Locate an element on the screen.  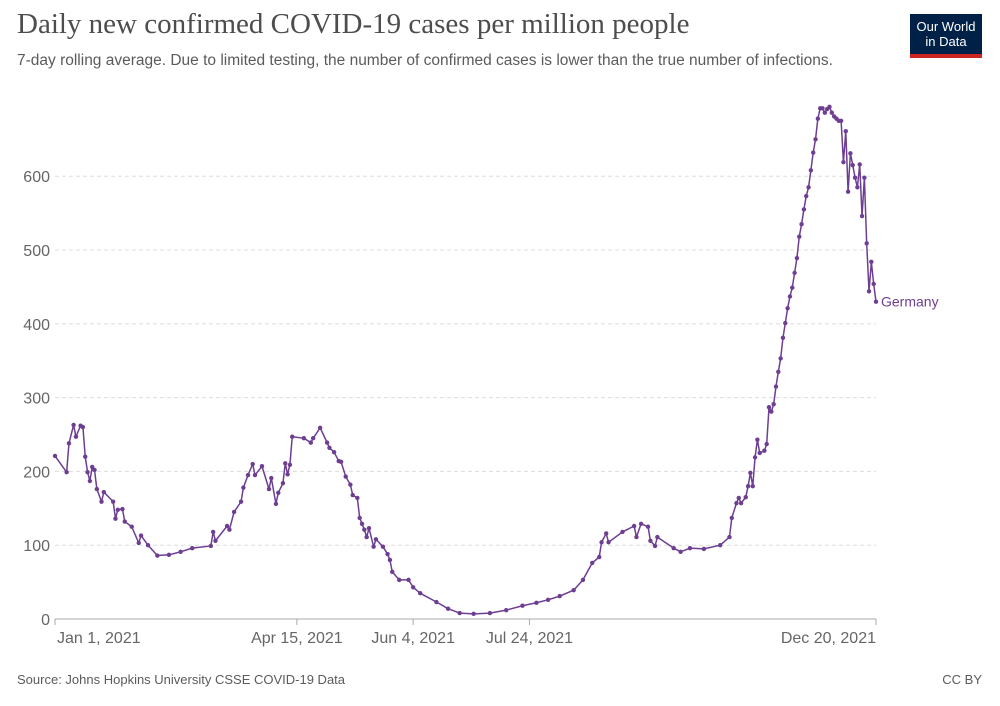
x-tick-label: Apr 15, 2021 is located at coordinates (297, 638).